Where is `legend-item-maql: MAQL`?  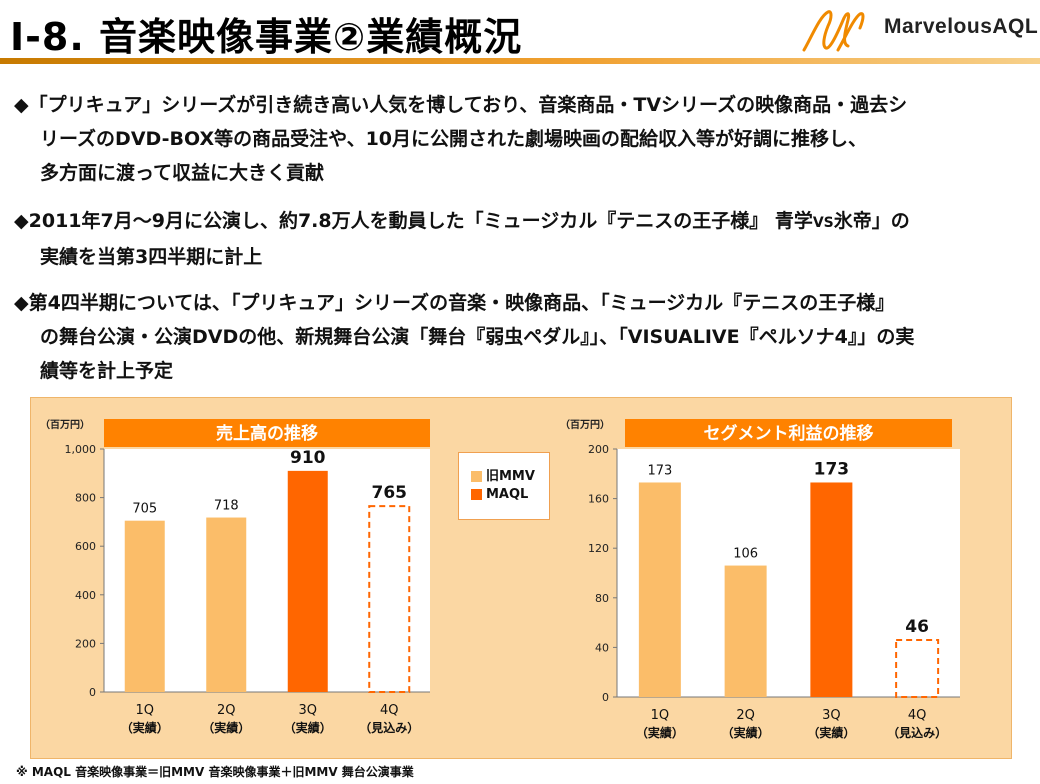
legend-item-maql: MAQL is located at coordinates (499, 494).